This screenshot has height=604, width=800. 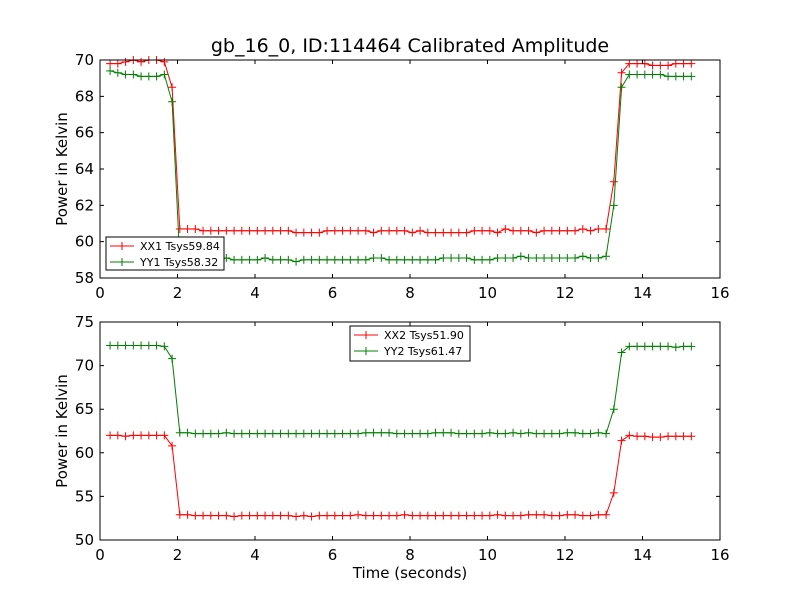 What do you see at coordinates (564, 555) in the screenshot?
I see `x-tick-label: 12` at bounding box center [564, 555].